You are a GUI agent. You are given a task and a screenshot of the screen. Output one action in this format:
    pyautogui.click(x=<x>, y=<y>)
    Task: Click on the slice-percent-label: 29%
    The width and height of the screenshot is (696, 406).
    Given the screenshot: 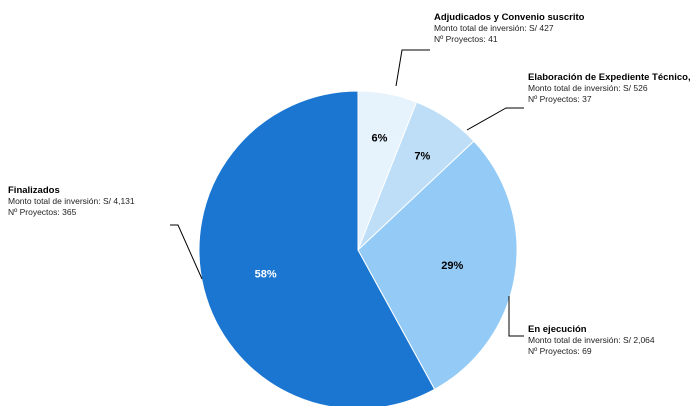 What is the action you would take?
    pyautogui.click(x=452, y=266)
    